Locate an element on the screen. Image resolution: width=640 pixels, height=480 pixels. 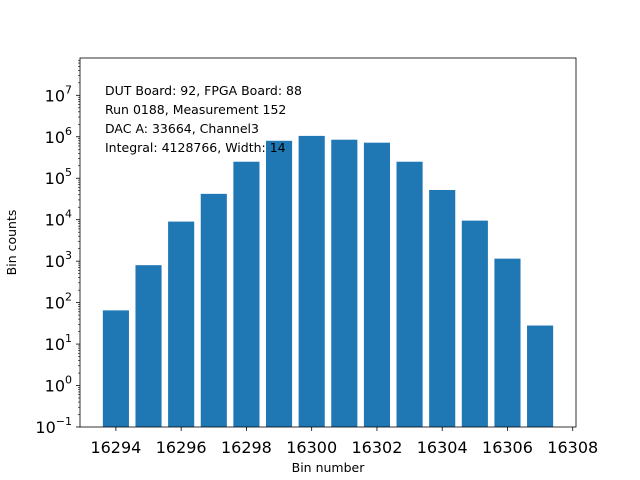
x-tick-label: 16298 is located at coordinates (246, 447).